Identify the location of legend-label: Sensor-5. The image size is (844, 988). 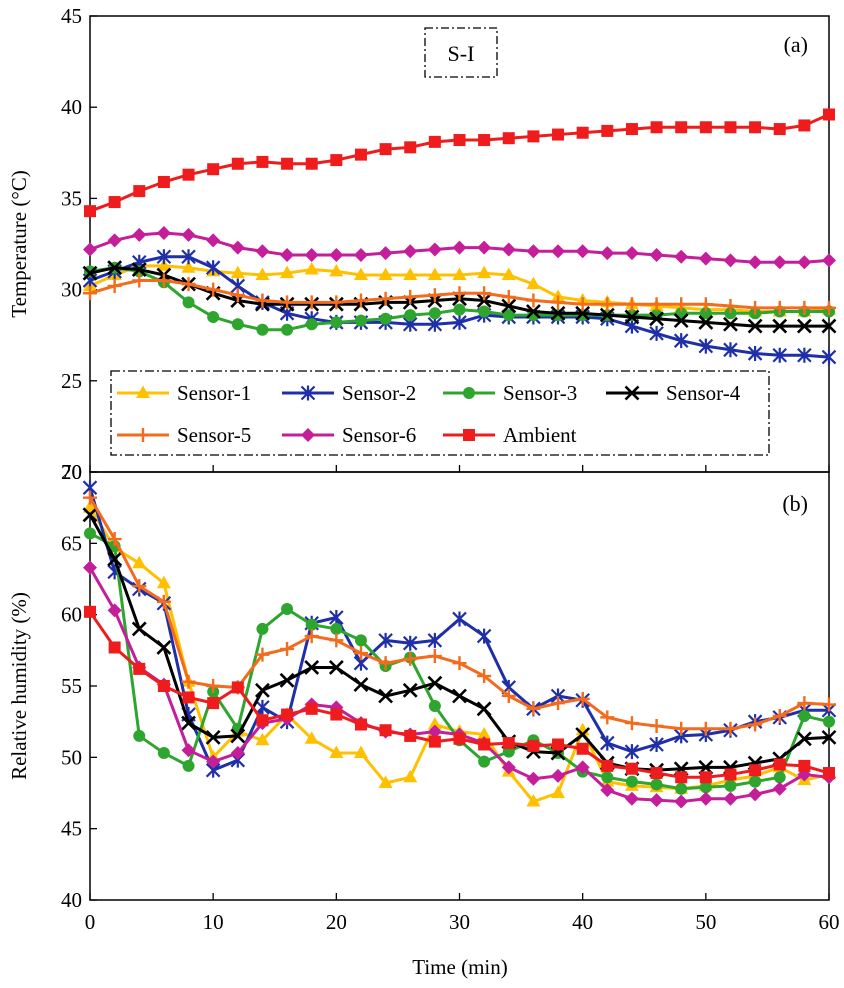
(214, 435).